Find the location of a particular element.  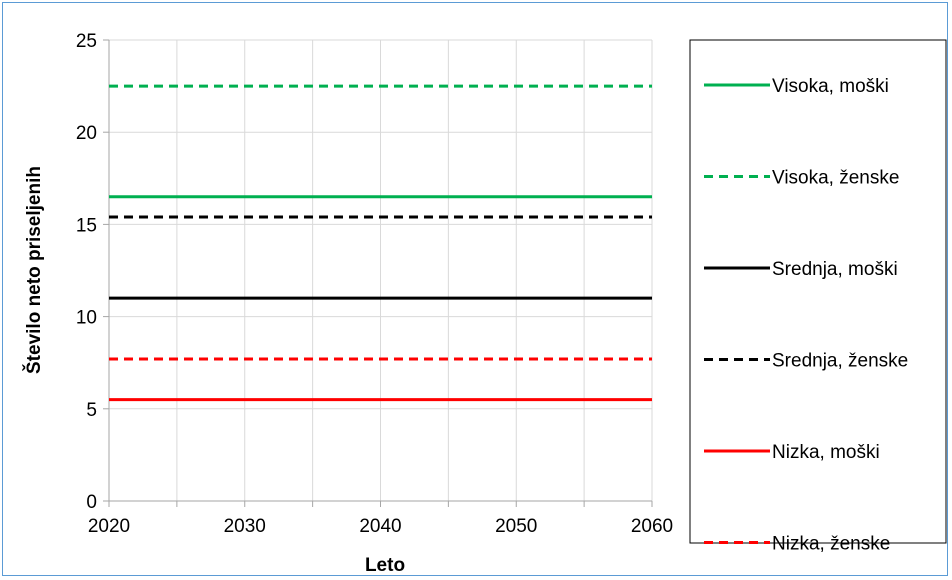

y-axis-title: Število neto priseljenih is located at coordinates (34, 270).